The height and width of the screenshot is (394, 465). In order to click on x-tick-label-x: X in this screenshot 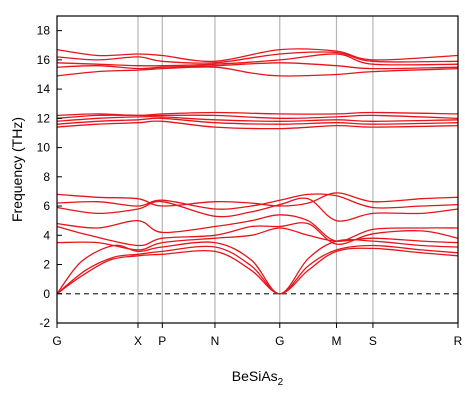, I will do `click(138, 341)`.